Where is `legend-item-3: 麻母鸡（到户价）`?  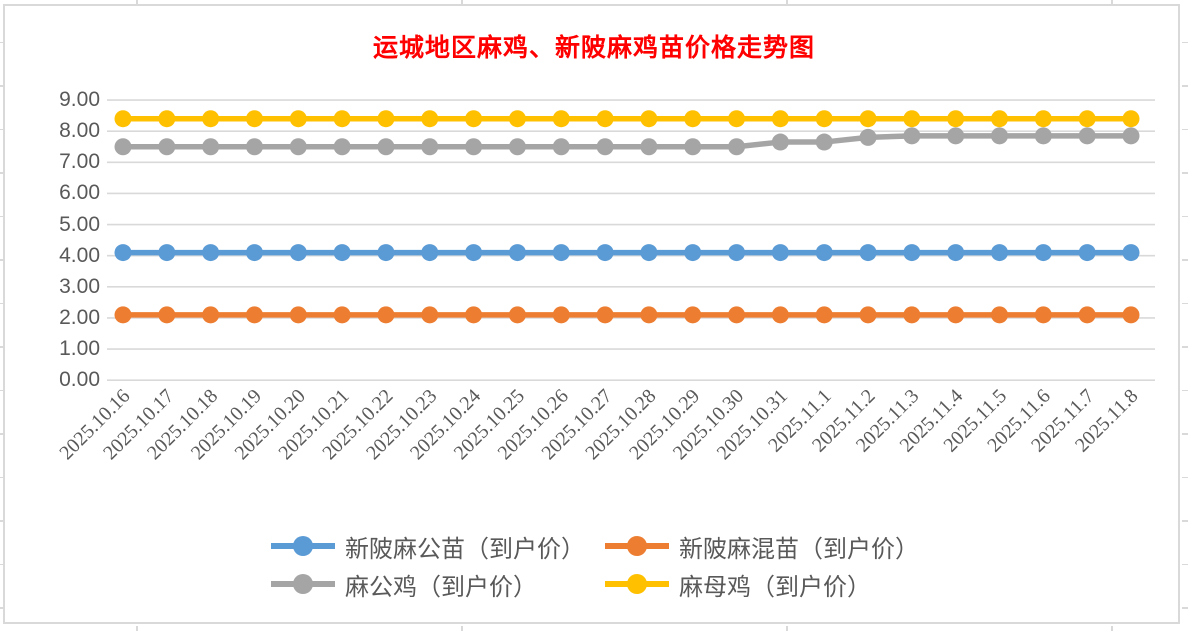 legend-item-3: 麻母鸡（到户价） is located at coordinates (737, 585).